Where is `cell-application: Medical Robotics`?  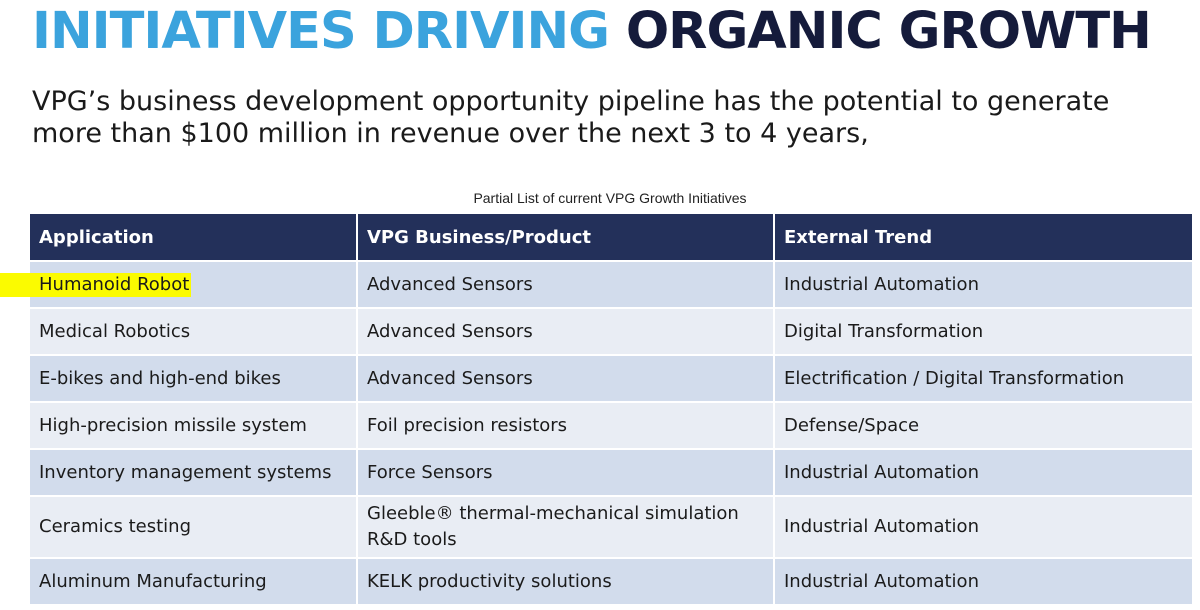
cell-application: Medical Robotics is located at coordinates (194, 332).